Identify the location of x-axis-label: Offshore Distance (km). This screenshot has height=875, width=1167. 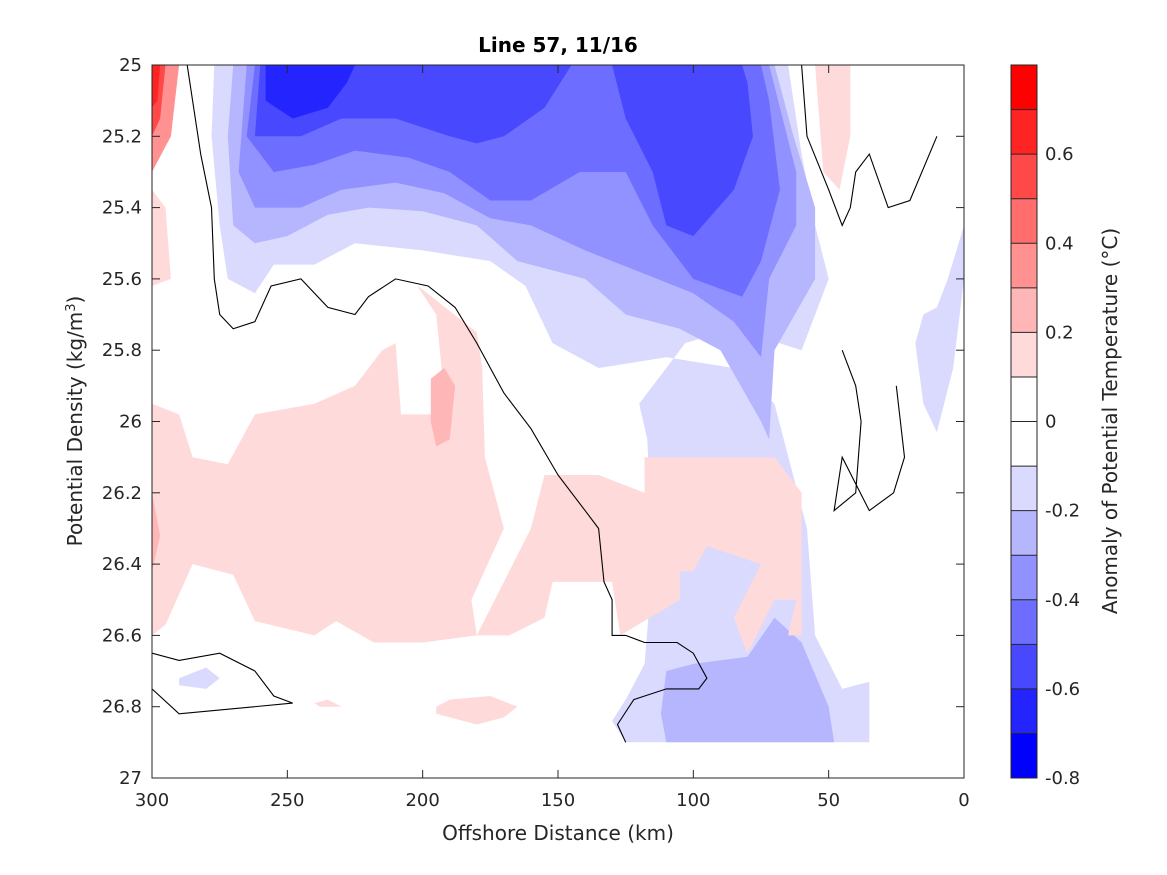
(558, 833).